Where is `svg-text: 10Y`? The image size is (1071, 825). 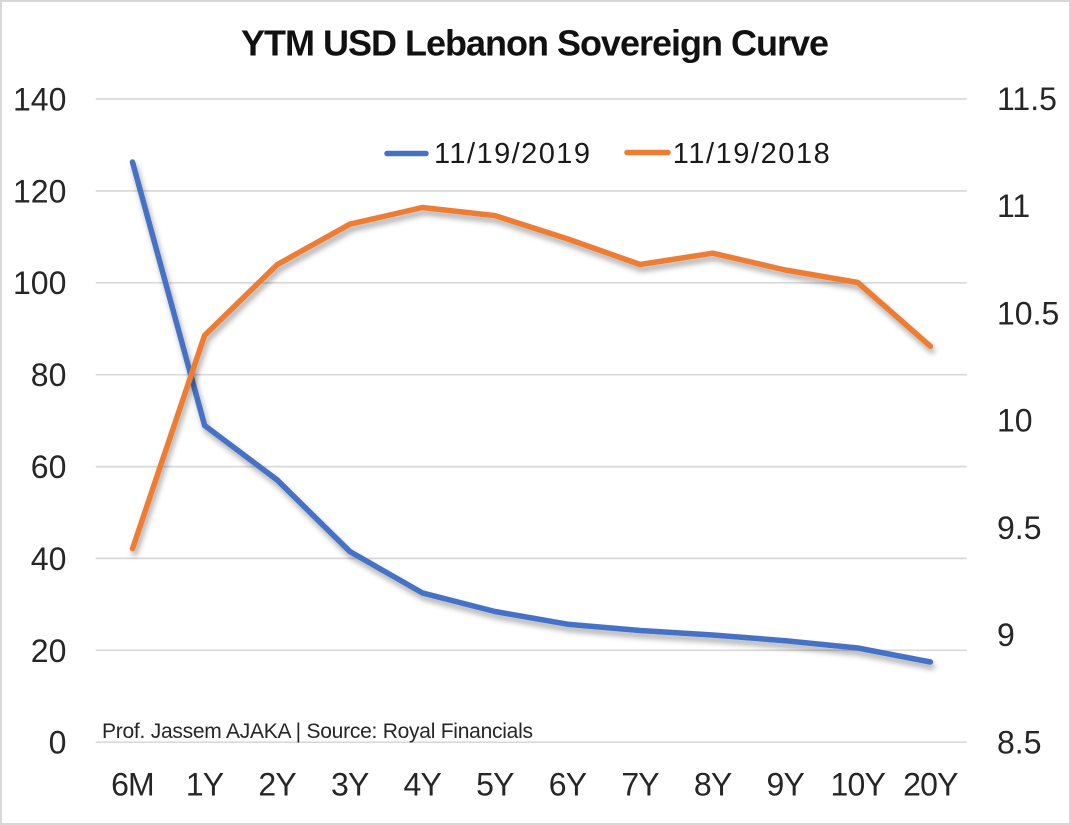 svg-text: 10Y is located at coordinates (858, 785).